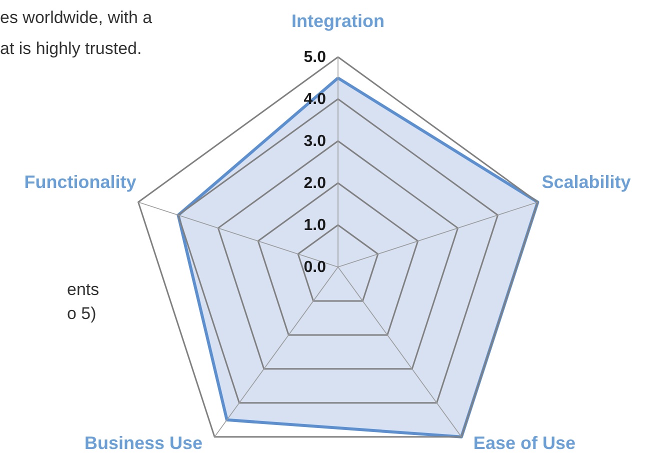  I want to click on spoke-label: Functionality, so click(80, 182).